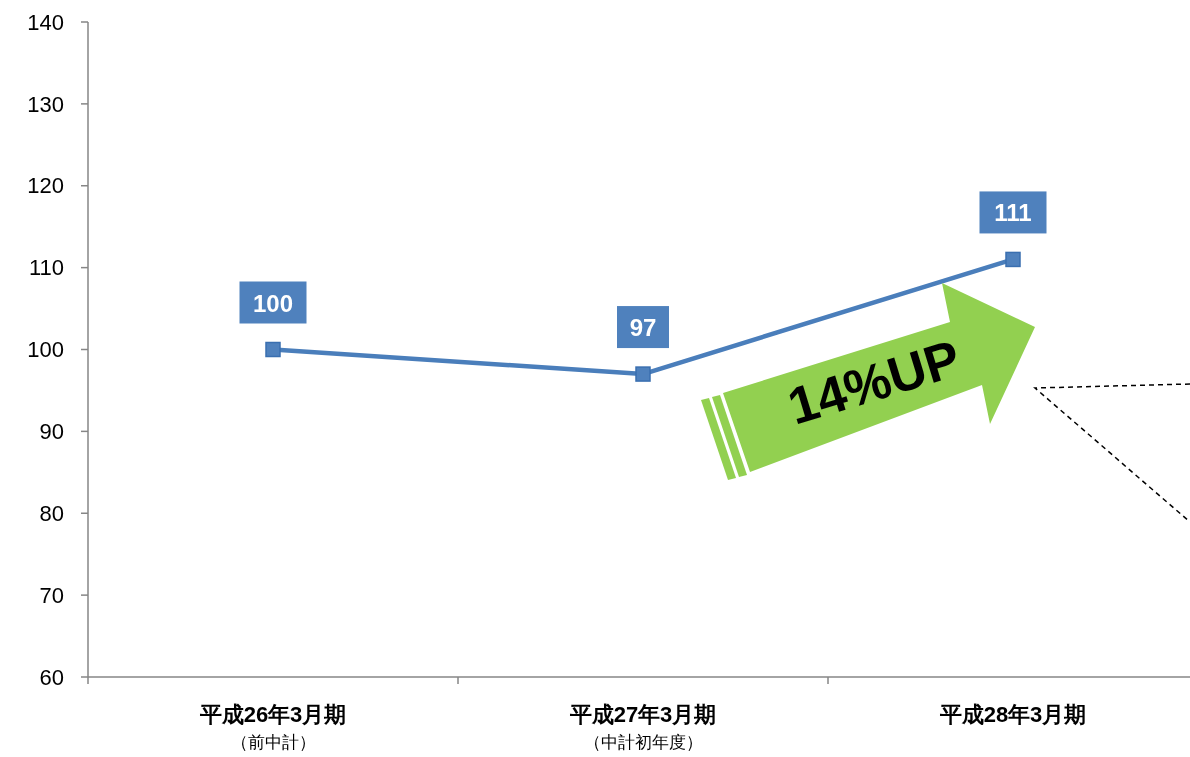 The image size is (1190, 757). What do you see at coordinates (45, 350) in the screenshot?
I see `y-tick-label: 100` at bounding box center [45, 350].